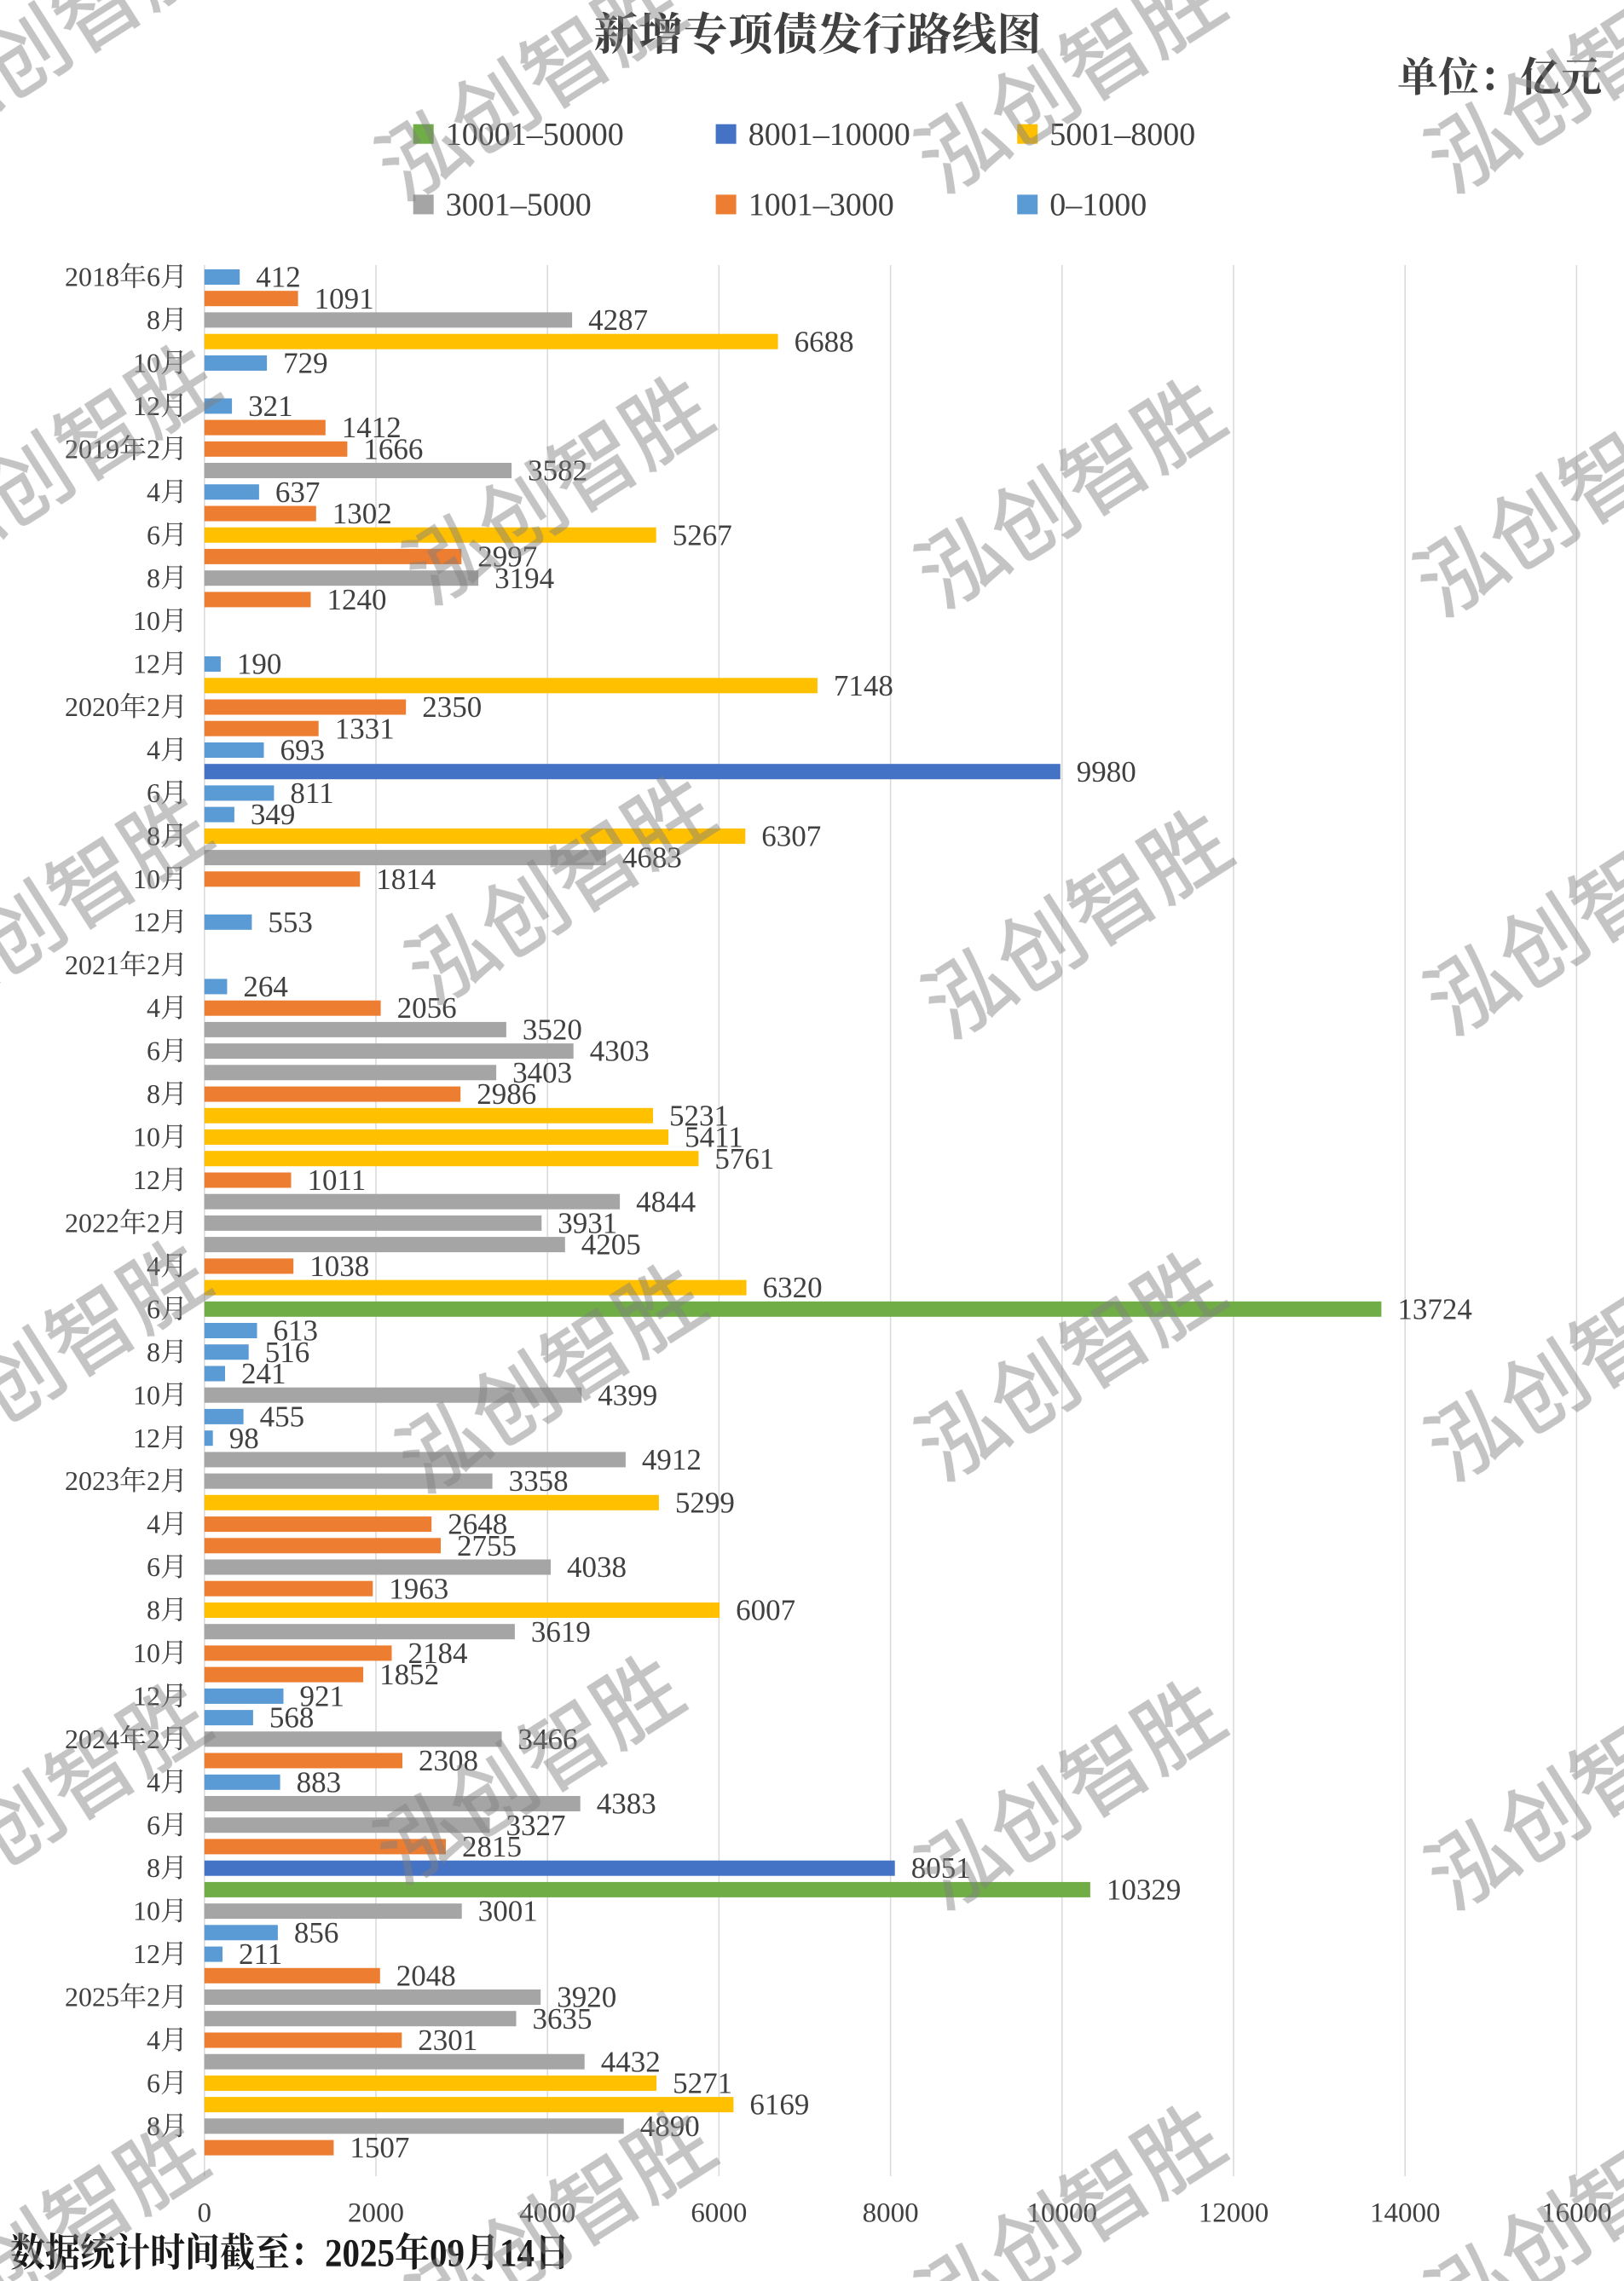  What do you see at coordinates (562, 2019) in the screenshot?
I see `svg-text: 3635` at bounding box center [562, 2019].